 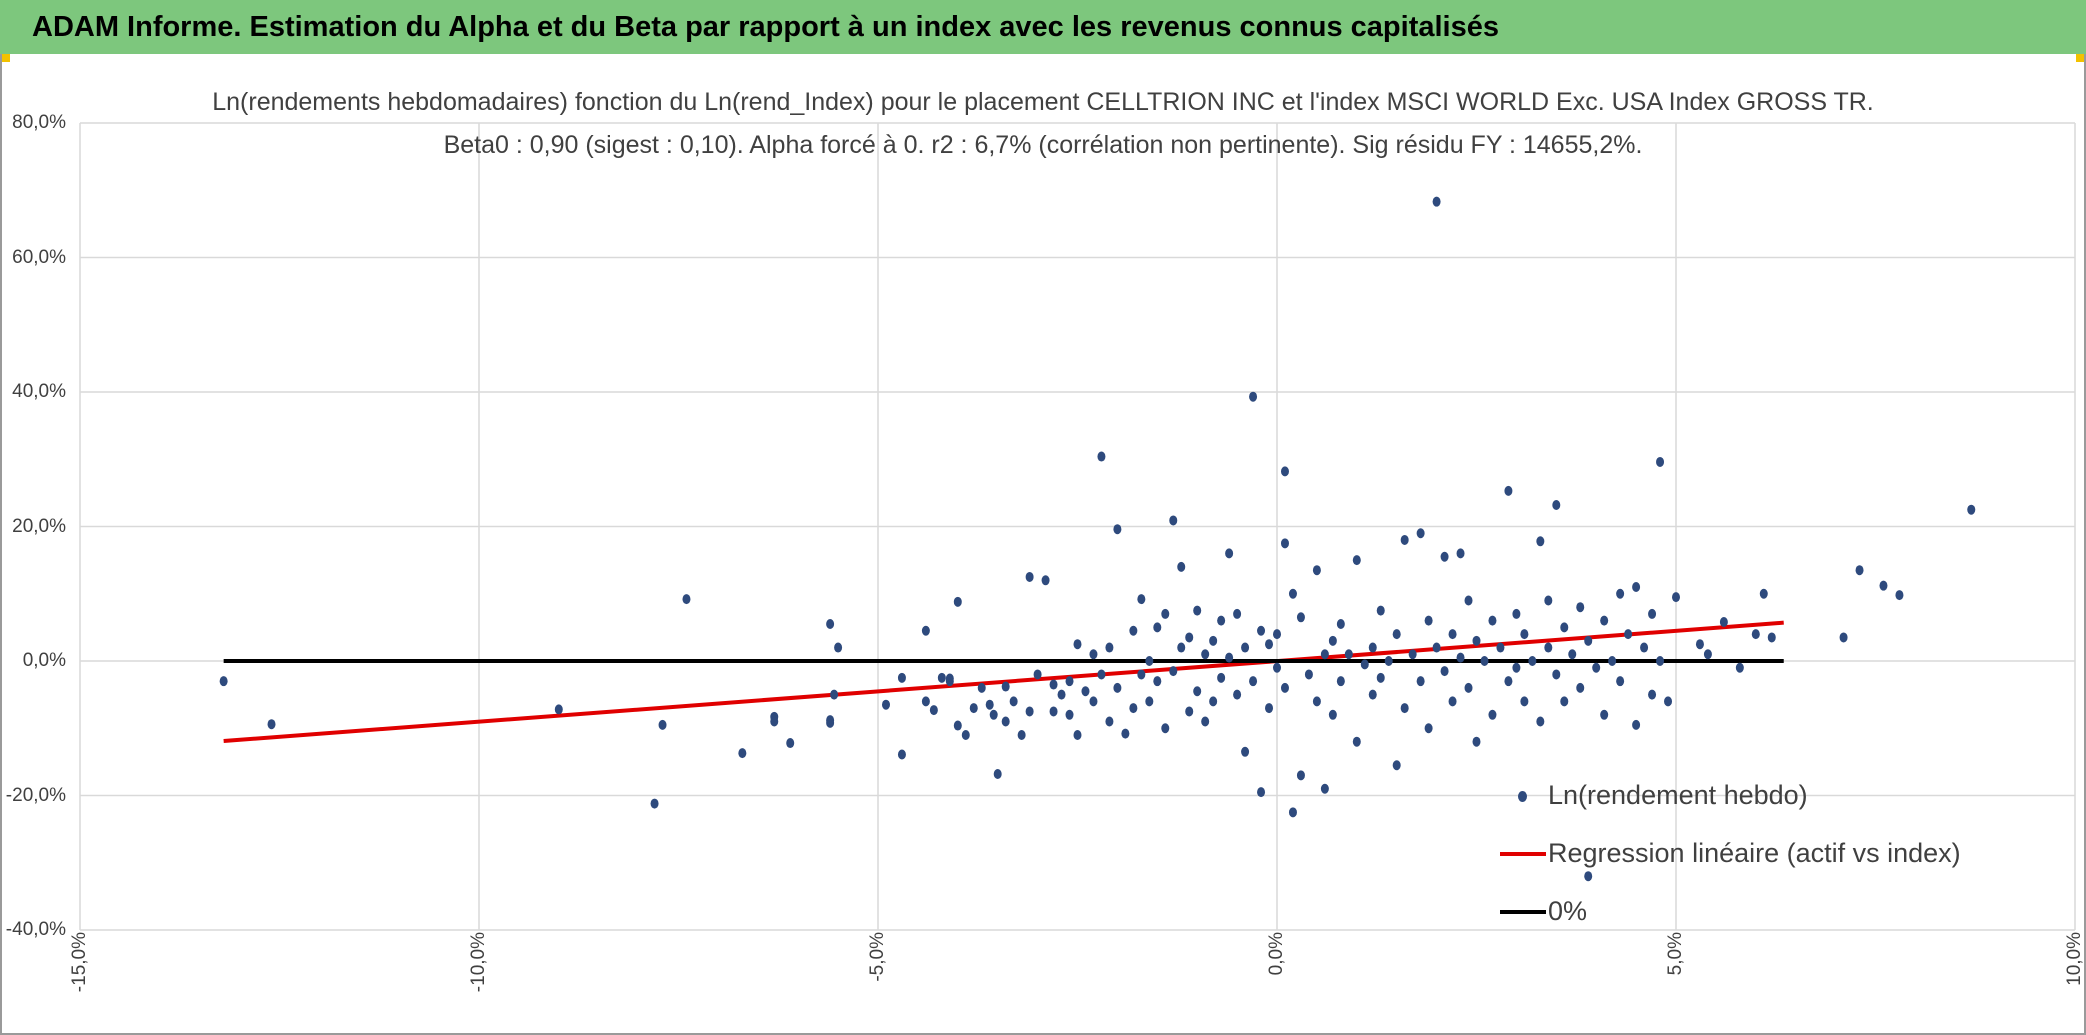 What do you see at coordinates (1654, 795) in the screenshot?
I see `legend-item: Ln(rendement hebdo)` at bounding box center [1654, 795].